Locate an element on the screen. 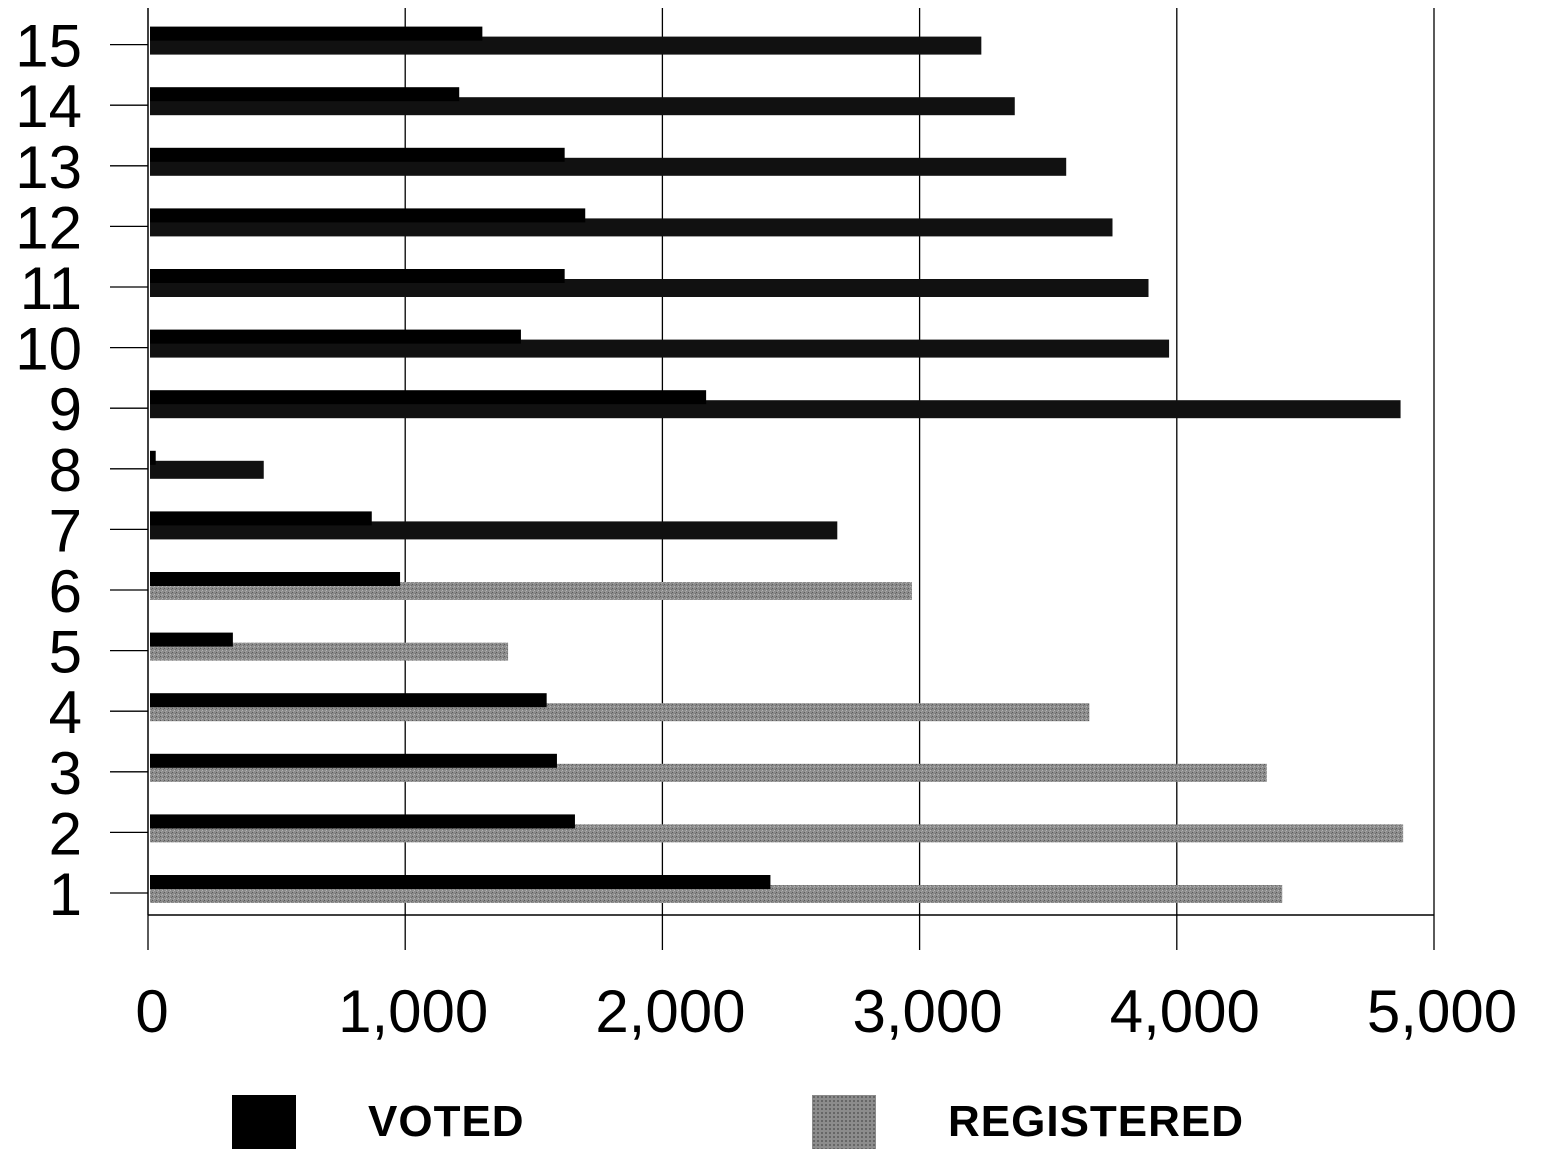  legend-registered: REGISTERED is located at coordinates (1028, 1122).